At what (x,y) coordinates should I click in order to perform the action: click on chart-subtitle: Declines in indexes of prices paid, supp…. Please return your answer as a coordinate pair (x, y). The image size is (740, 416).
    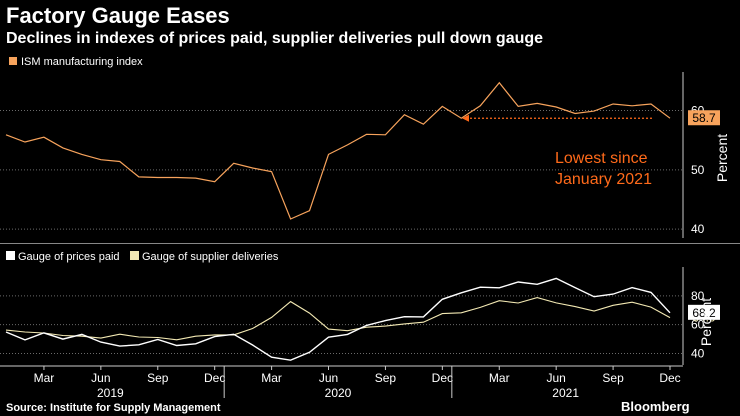
    Looking at the image, I should click on (275, 38).